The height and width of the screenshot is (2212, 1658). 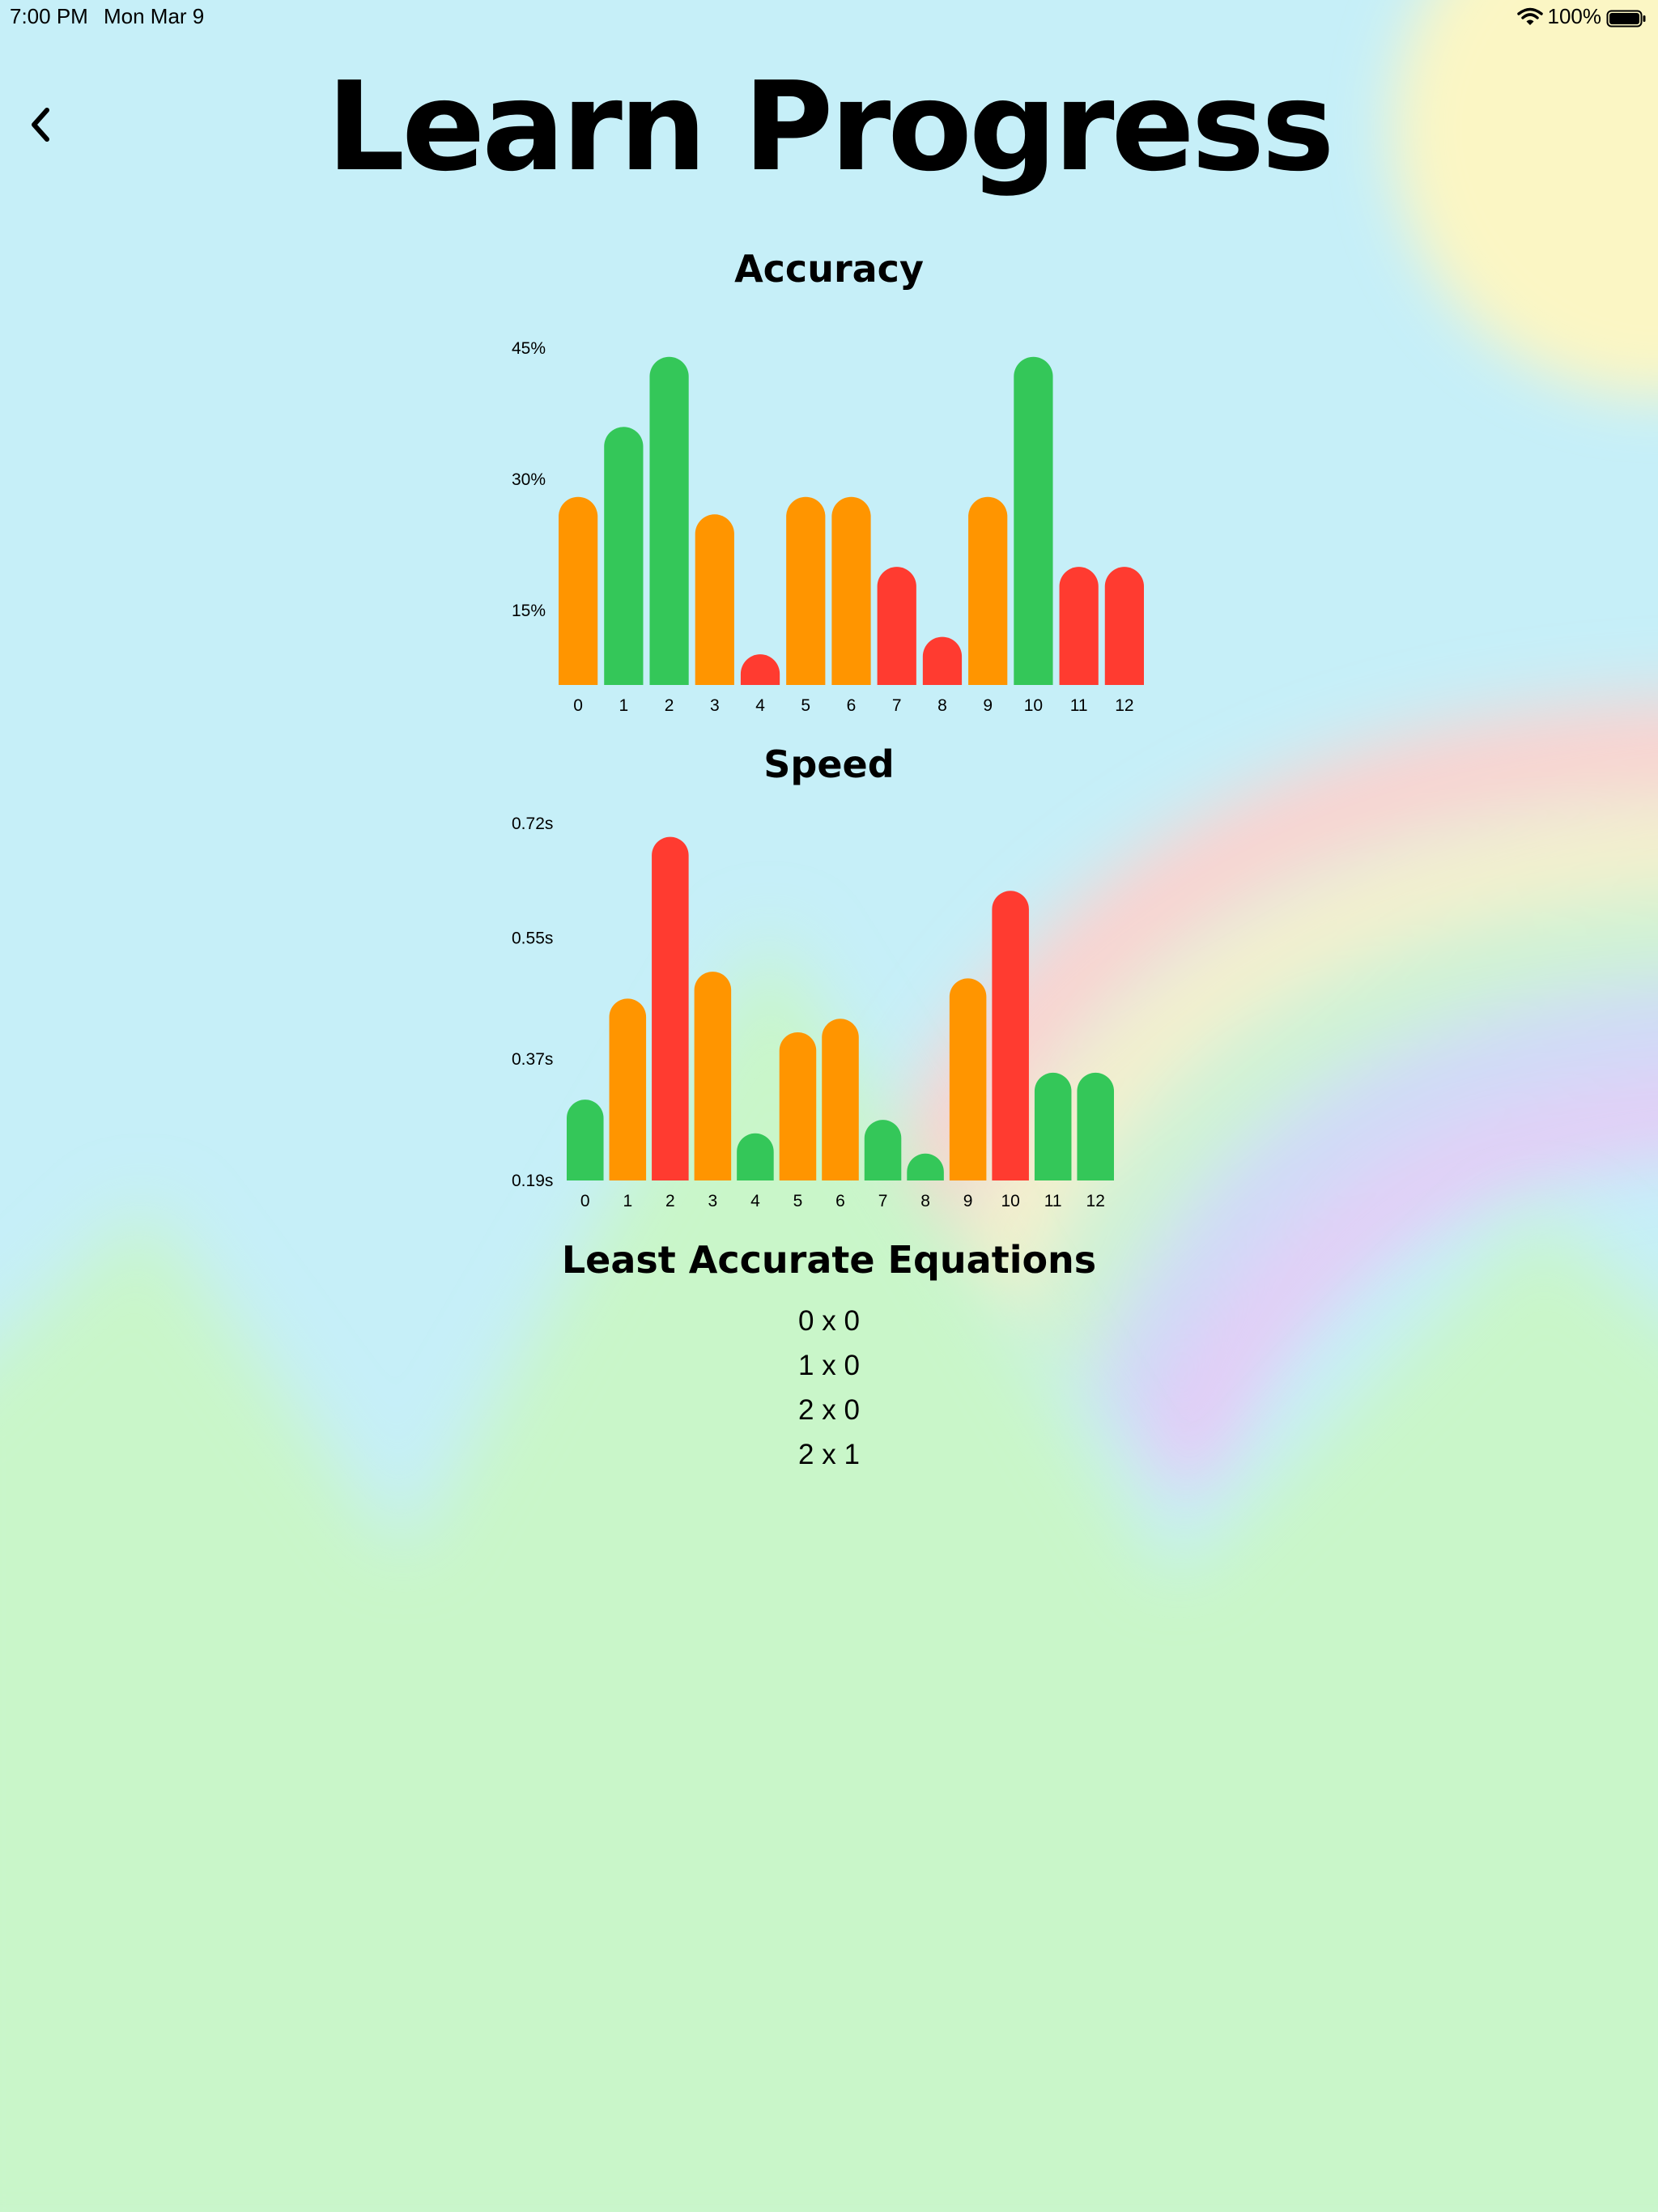 I want to click on y-tick-label: 0.37s, so click(x=532, y=1060).